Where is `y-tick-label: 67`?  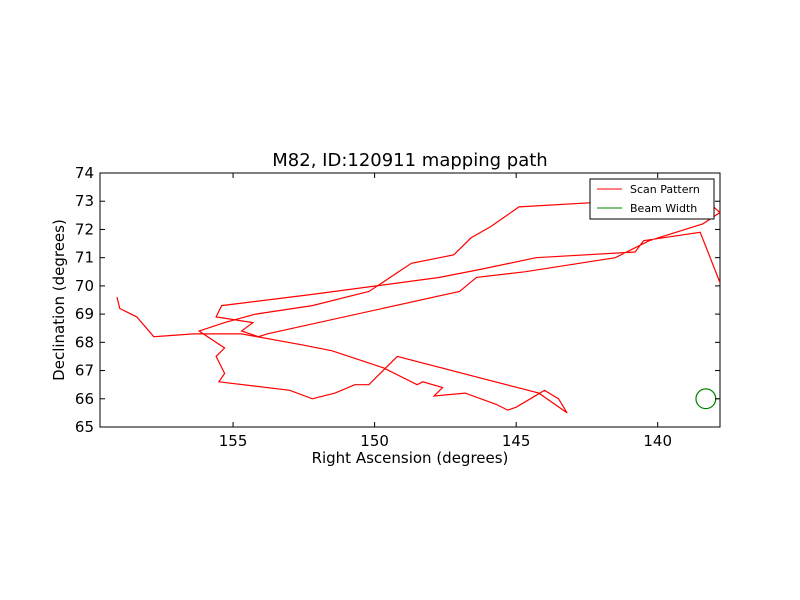 y-tick-label: 67 is located at coordinates (84, 371).